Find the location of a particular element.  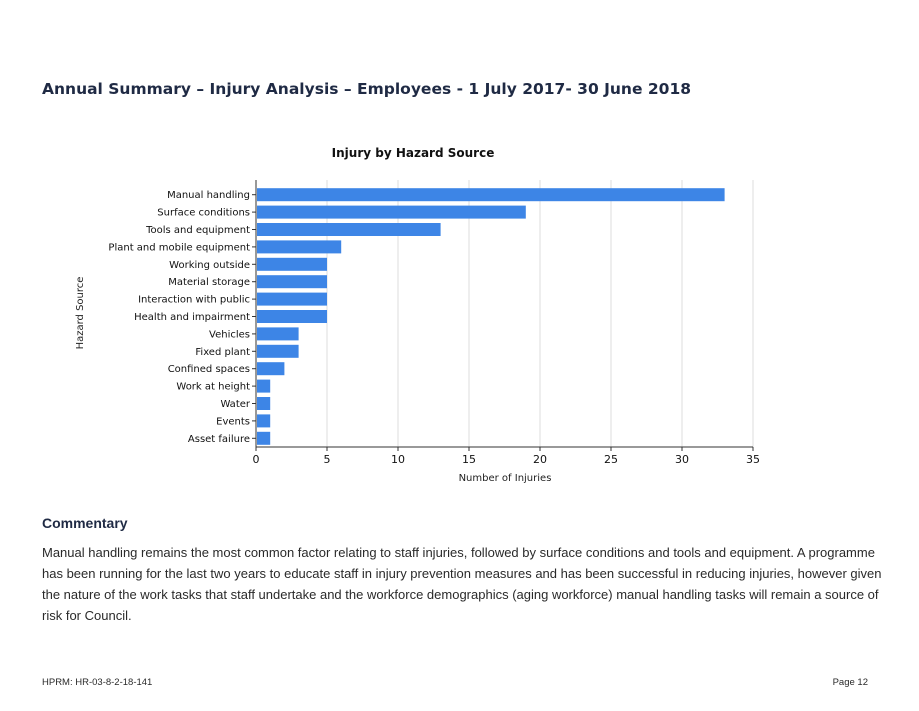

y-tick-label: Health and impairment is located at coordinates (192, 317).